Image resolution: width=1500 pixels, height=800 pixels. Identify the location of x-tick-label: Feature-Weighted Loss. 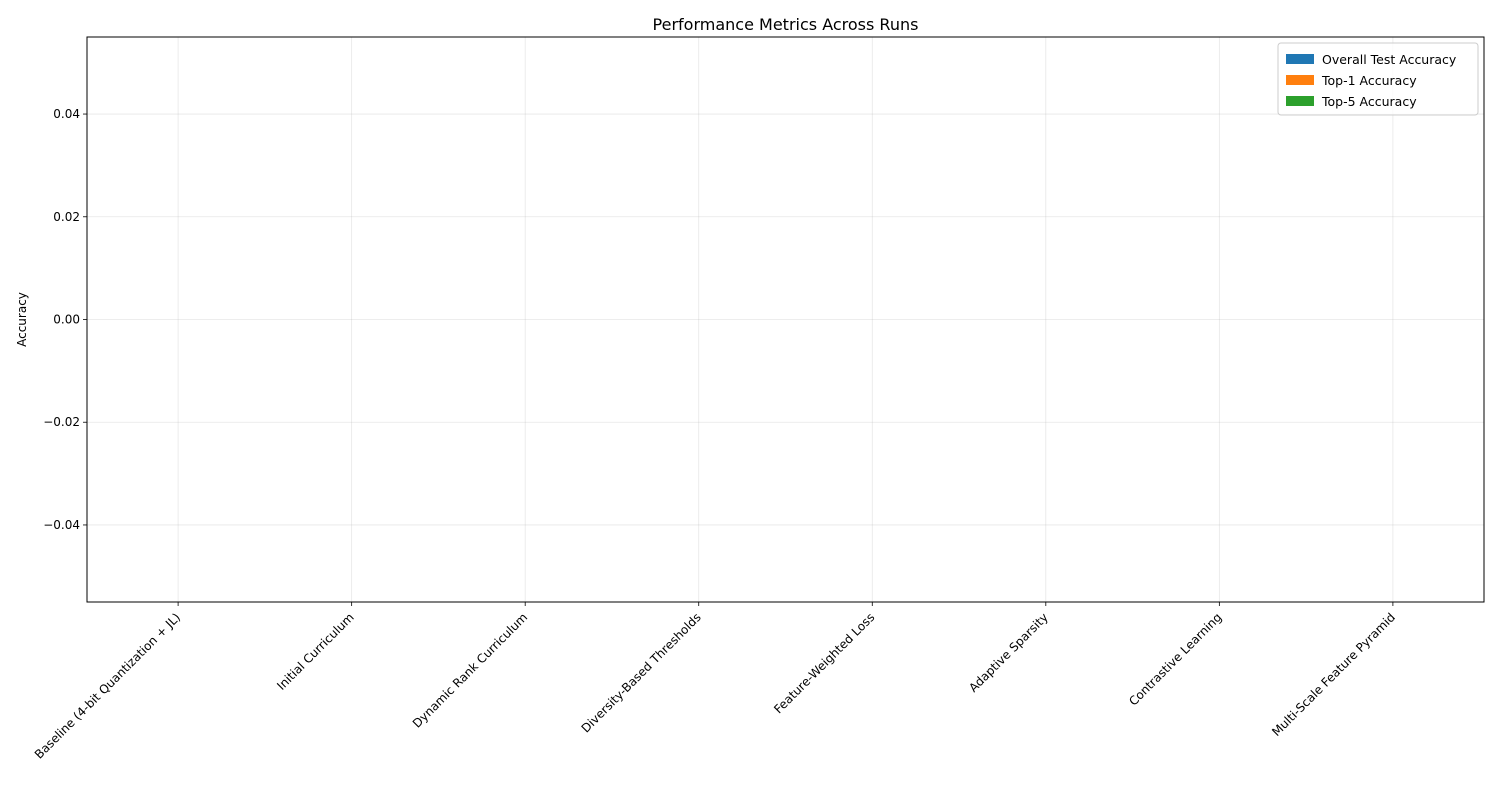
(824, 663).